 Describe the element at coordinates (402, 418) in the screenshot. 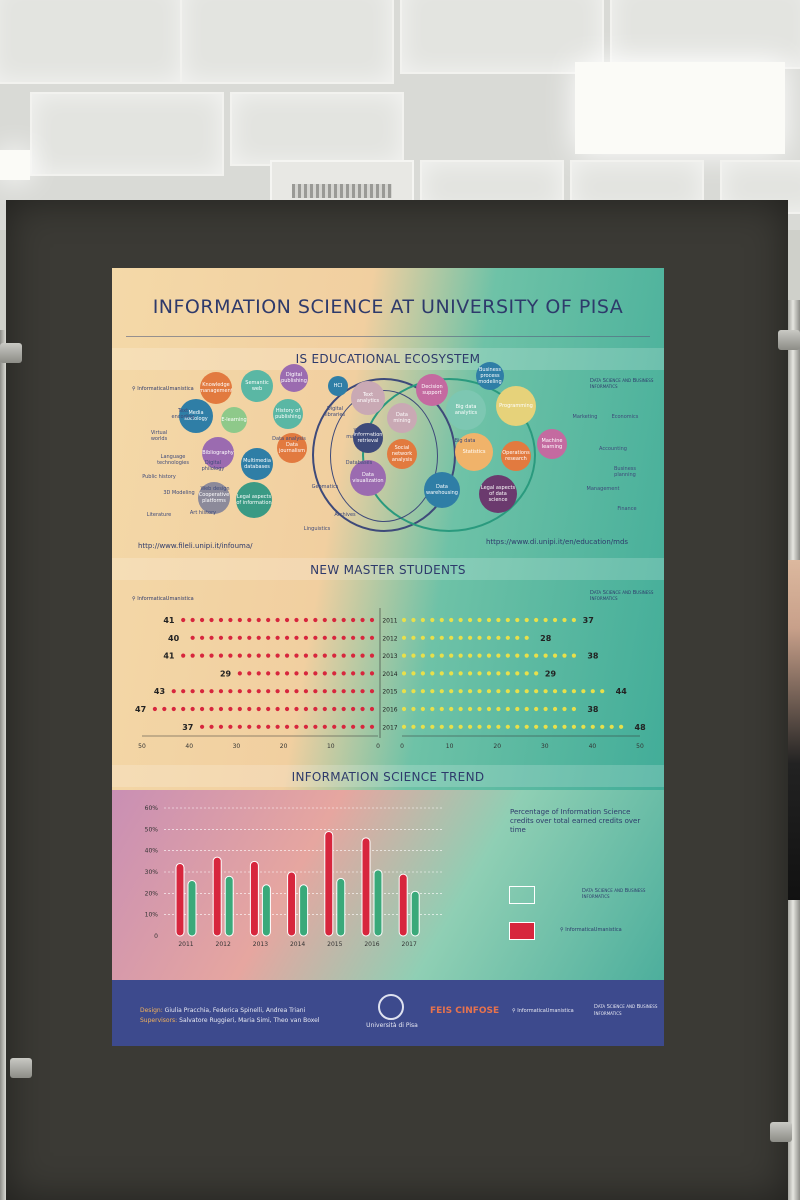

I see `ecosystem-bubble: Data mining` at that location.